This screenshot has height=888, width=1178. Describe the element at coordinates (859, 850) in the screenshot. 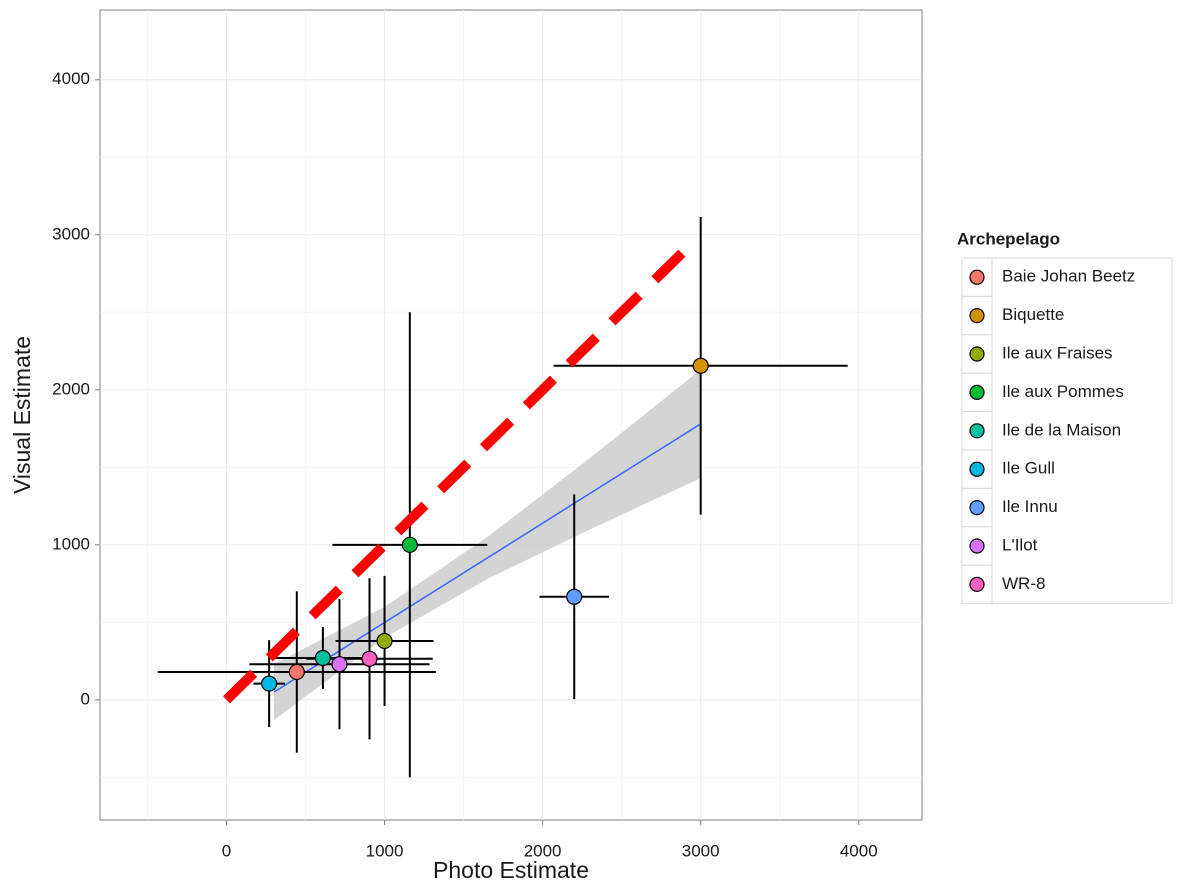

I see `x-tick-label: 4000` at that location.